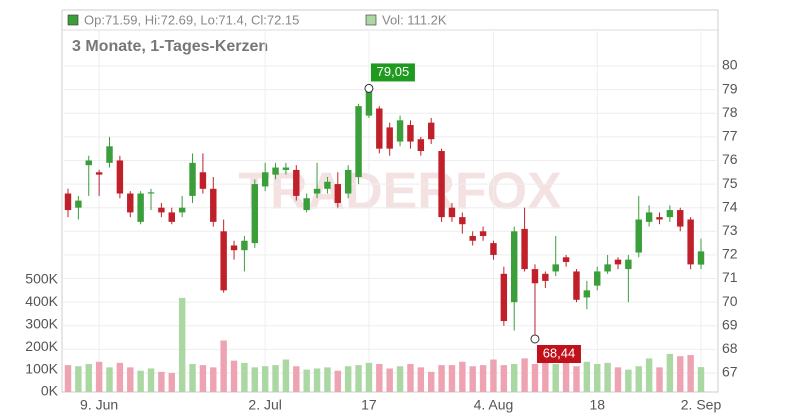 The width and height of the screenshot is (800, 420). What do you see at coordinates (730, 65) in the screenshot?
I see `y-tick-label: 80` at bounding box center [730, 65].